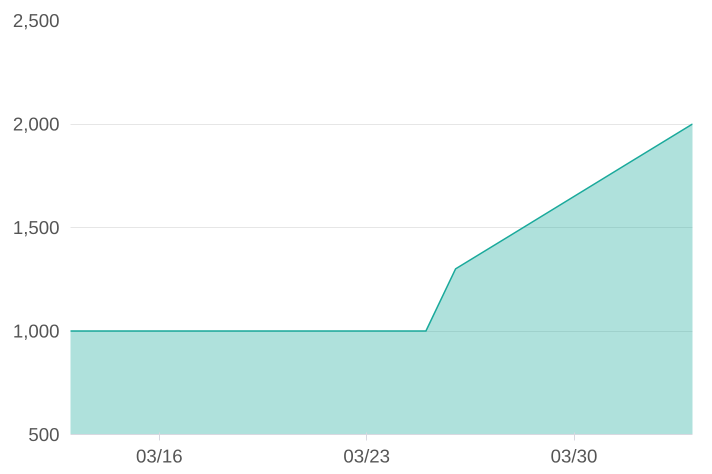 Image resolution: width=712 pixels, height=474 pixels. What do you see at coordinates (366, 456) in the screenshot?
I see `x-tick-label: 03/23` at bounding box center [366, 456].